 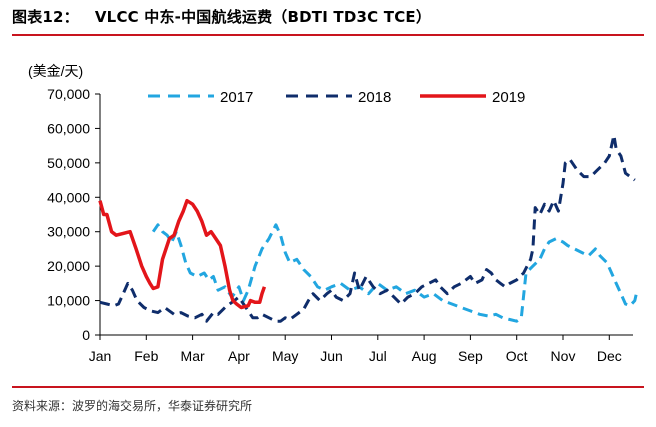 I want to click on x-tick-label: May, so click(x=285, y=356).